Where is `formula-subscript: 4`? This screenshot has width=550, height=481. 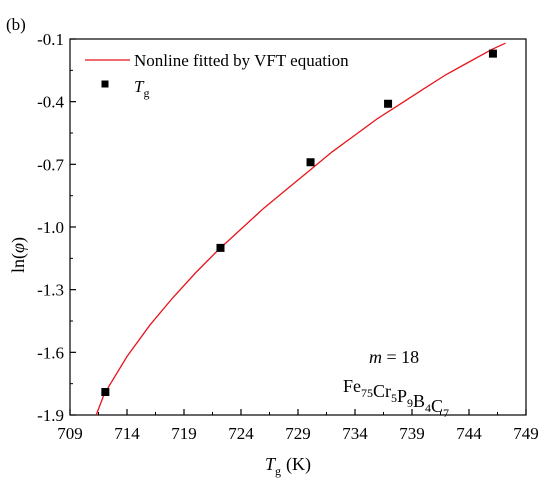
formula-subscript: 4 is located at coordinates (428, 408).